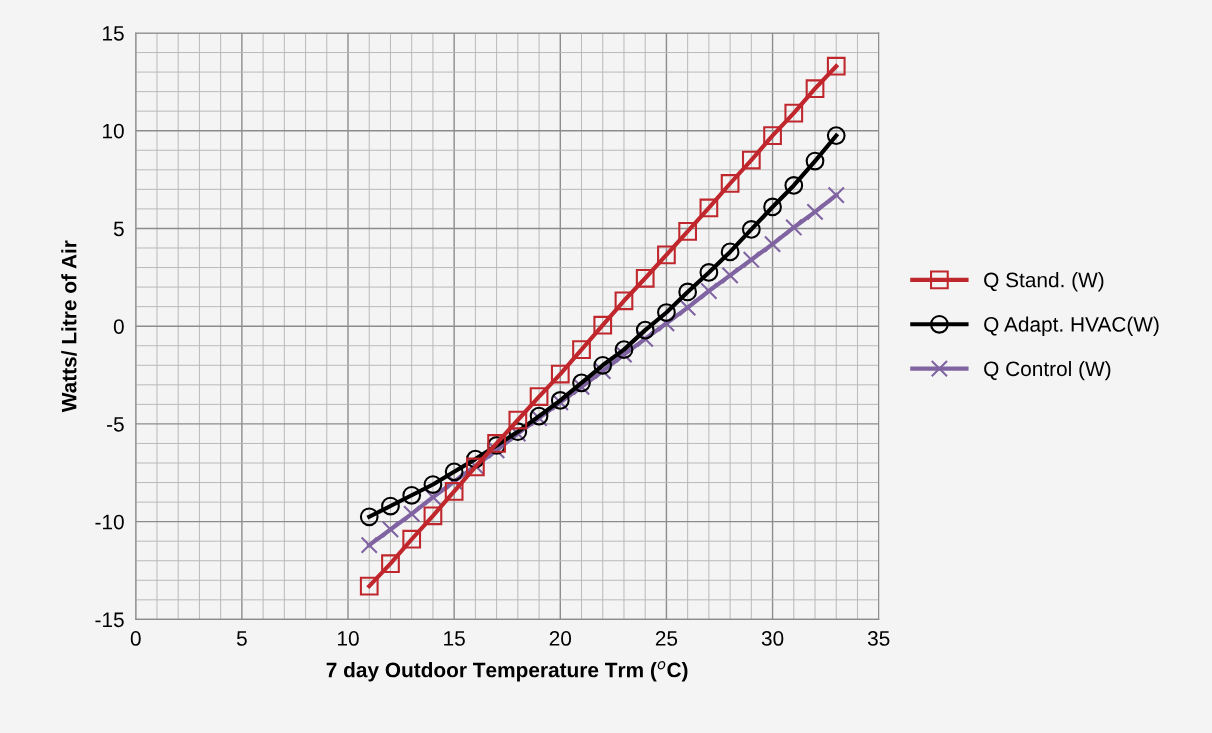 This screenshot has width=1212, height=733. Describe the element at coordinates (507, 671) in the screenshot. I see `x-axis-title: 7 day Outdoor Temperature Trm ($^{o}$C)` at that location.